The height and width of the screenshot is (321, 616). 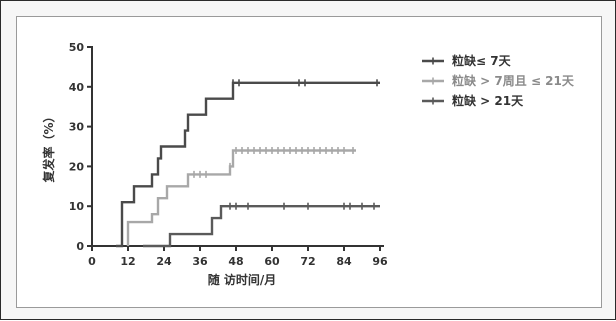 I want to click on legend-label: 粒缺 > 21天, so click(x=488, y=100).